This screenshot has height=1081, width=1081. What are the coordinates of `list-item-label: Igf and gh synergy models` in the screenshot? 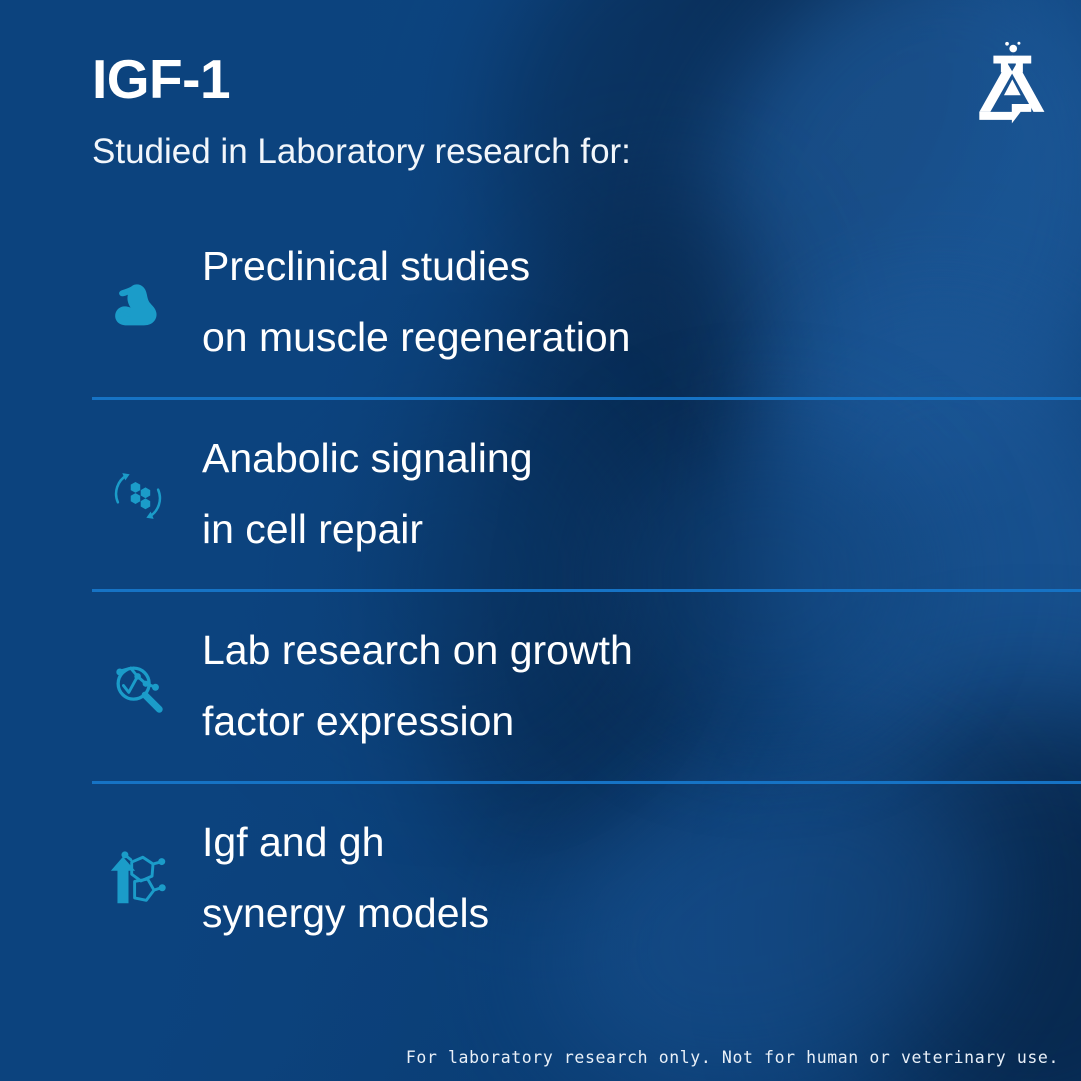 It's located at (346, 877).